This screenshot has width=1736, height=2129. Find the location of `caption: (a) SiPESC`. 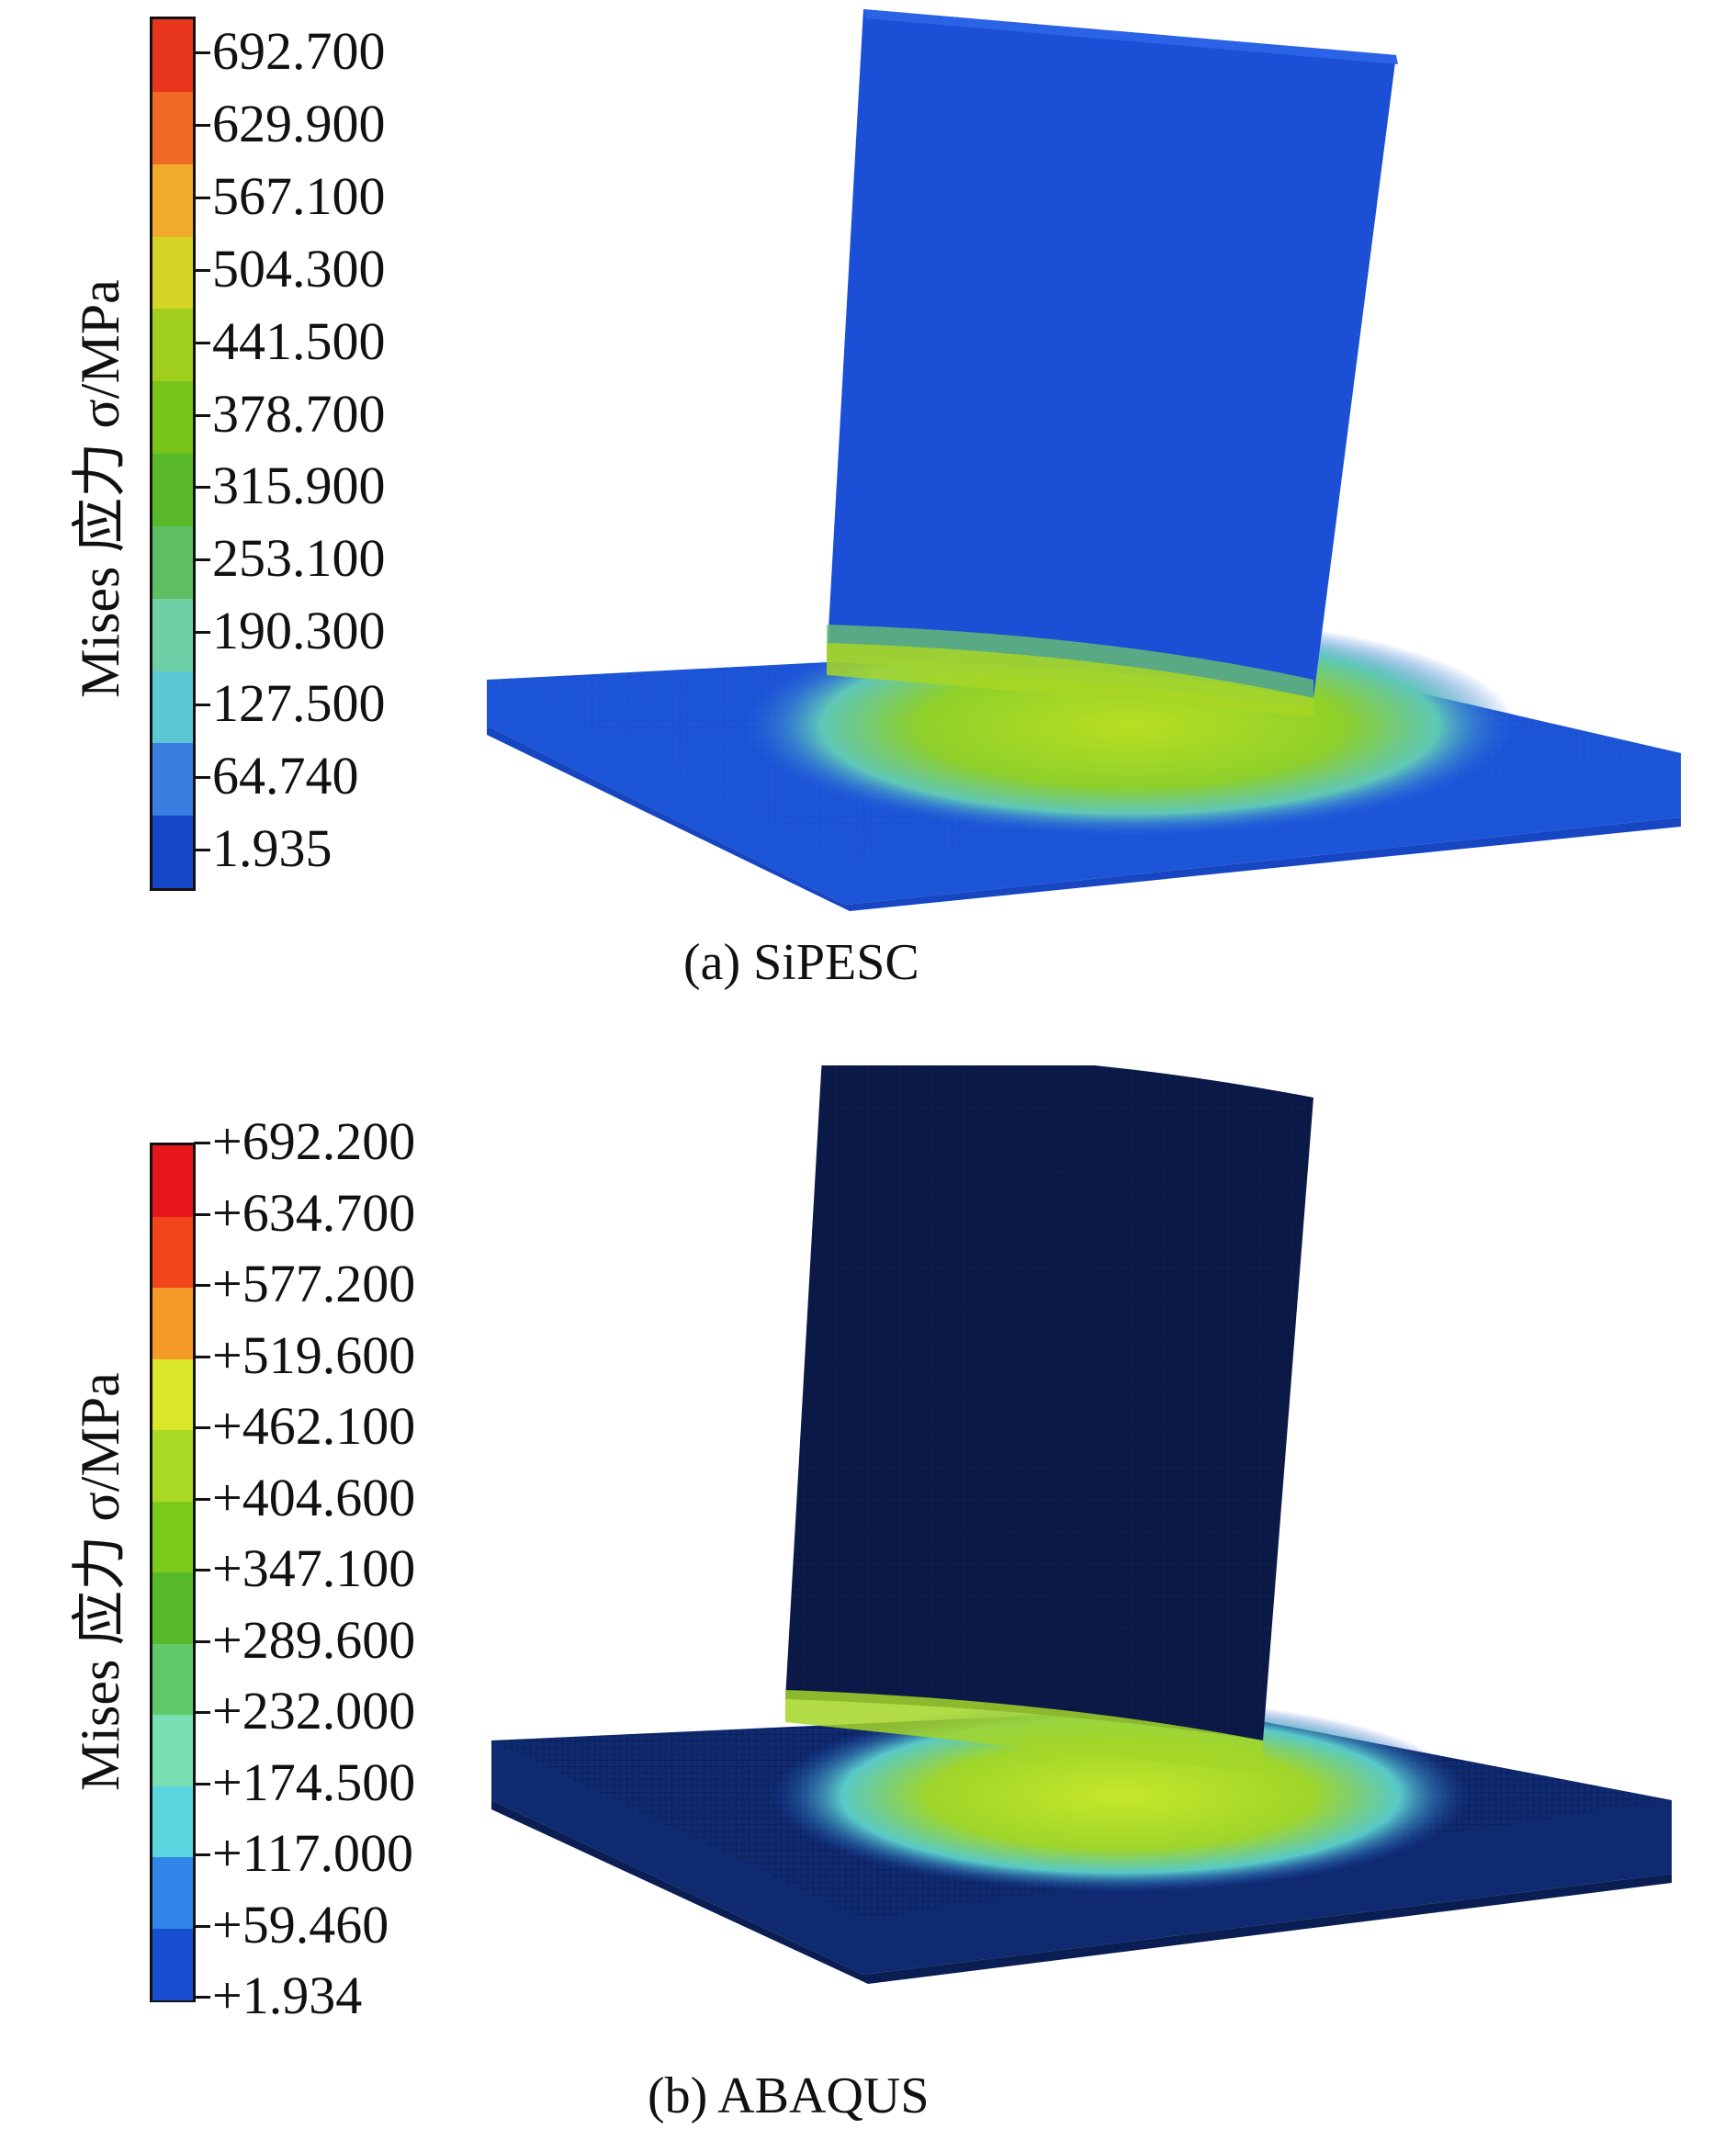

caption: (a) SiPESC is located at coordinates (801, 962).